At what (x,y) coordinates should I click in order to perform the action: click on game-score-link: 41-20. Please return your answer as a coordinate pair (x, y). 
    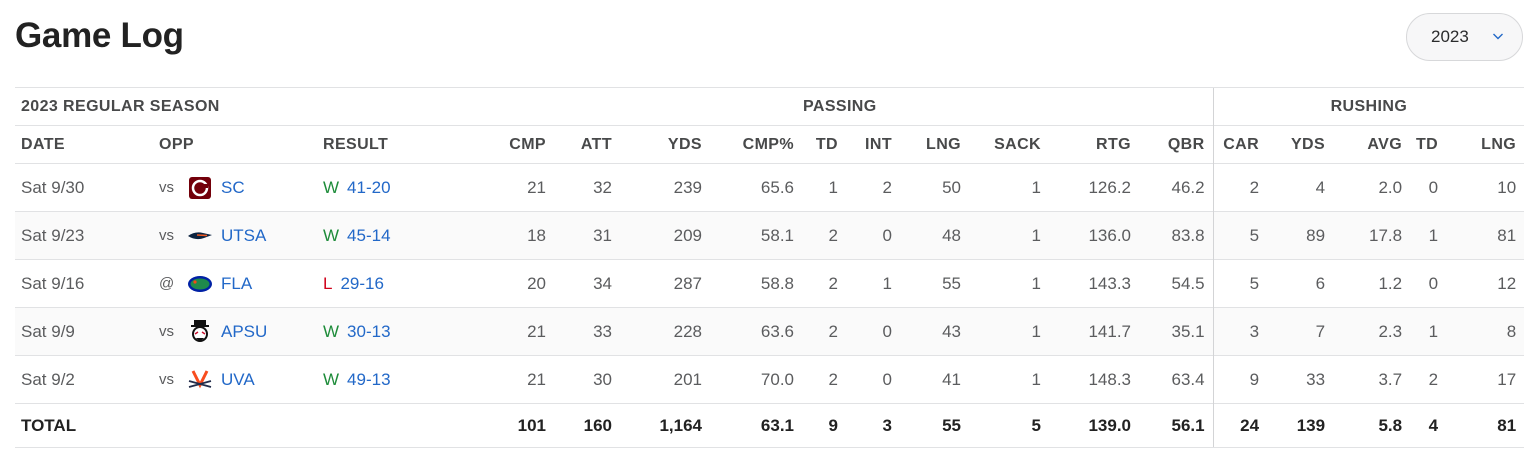
    Looking at the image, I should click on (369, 187).